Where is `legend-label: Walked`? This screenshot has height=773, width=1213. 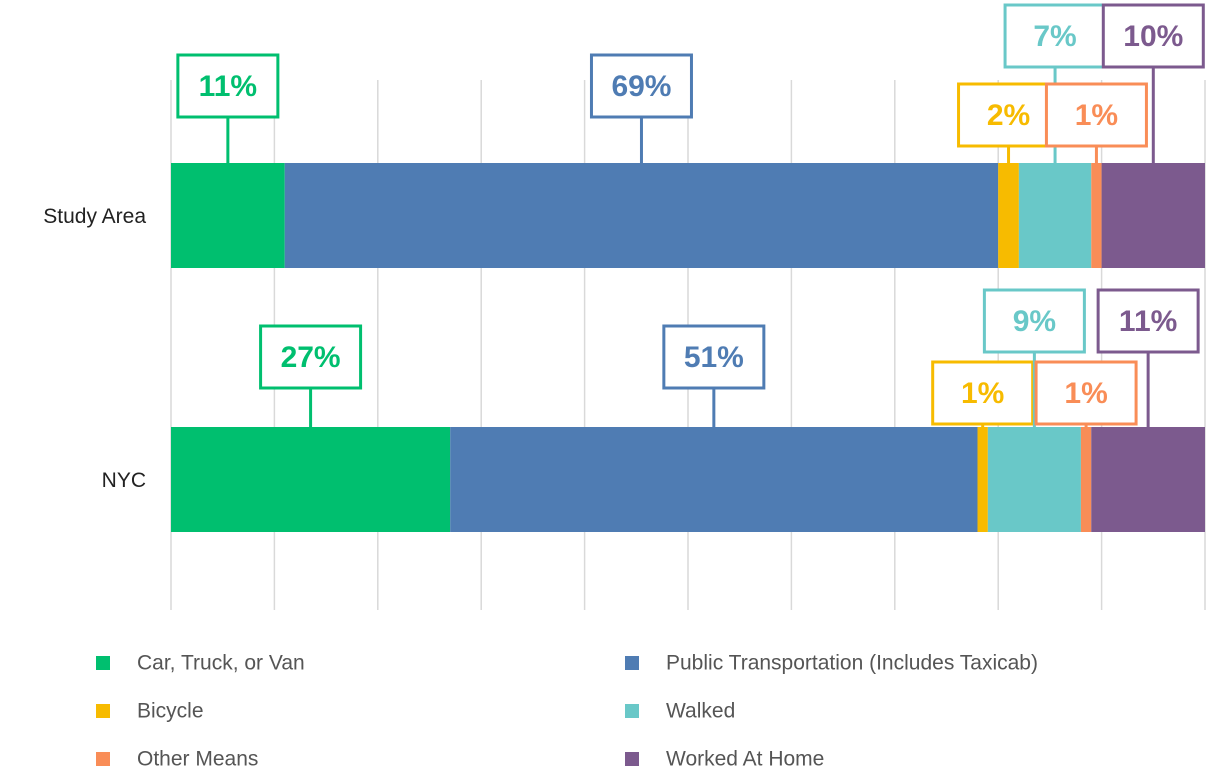
legend-label: Walked is located at coordinates (700, 711).